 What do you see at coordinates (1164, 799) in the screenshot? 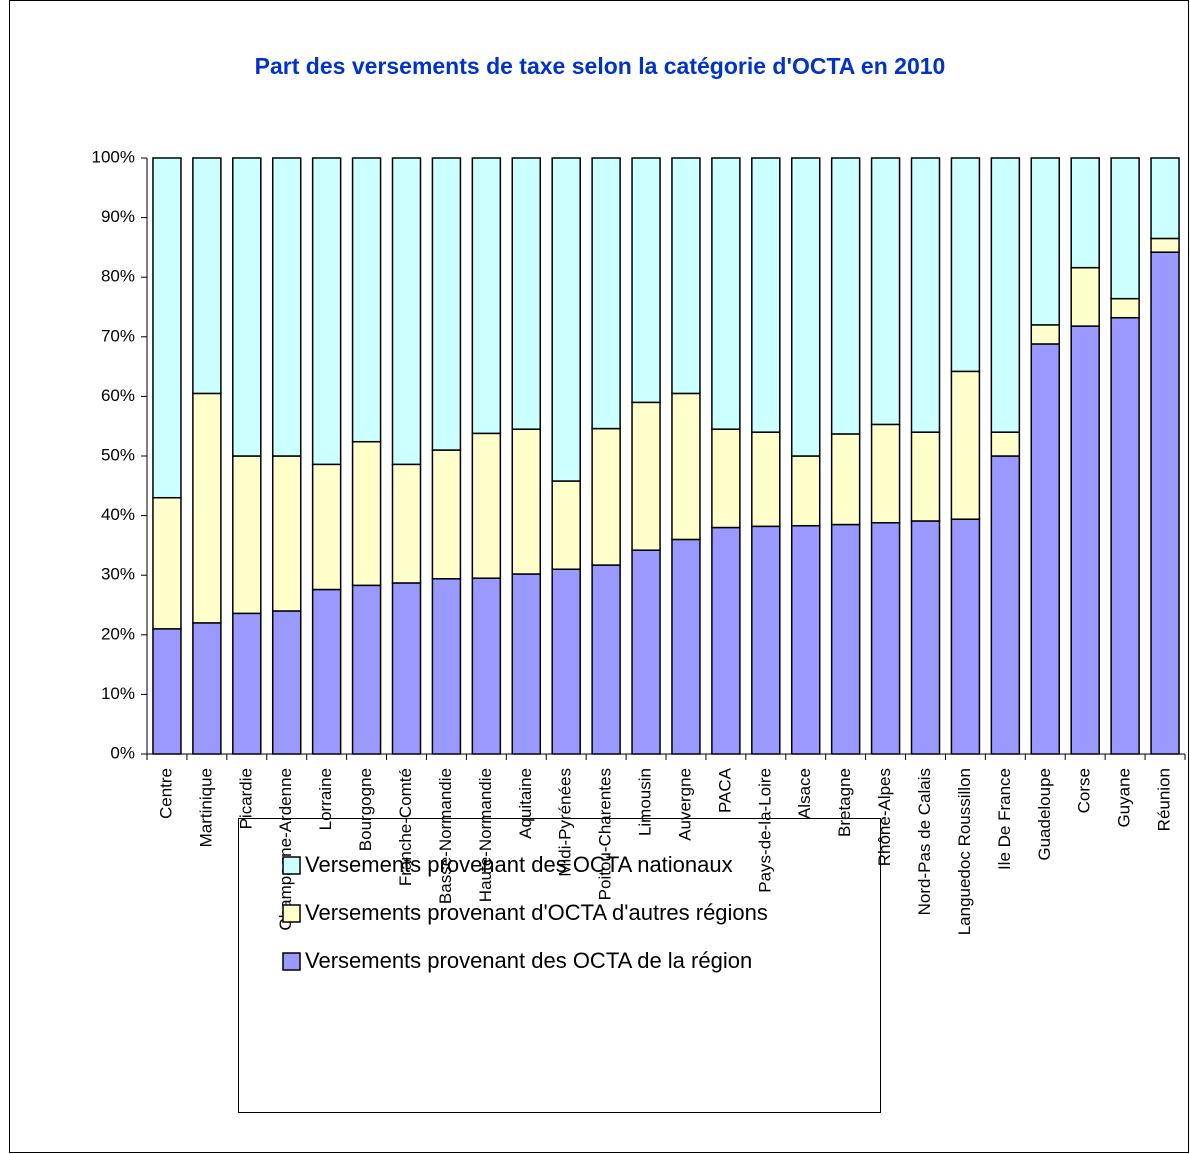
I see `x-tick-label: Réunion` at bounding box center [1164, 799].